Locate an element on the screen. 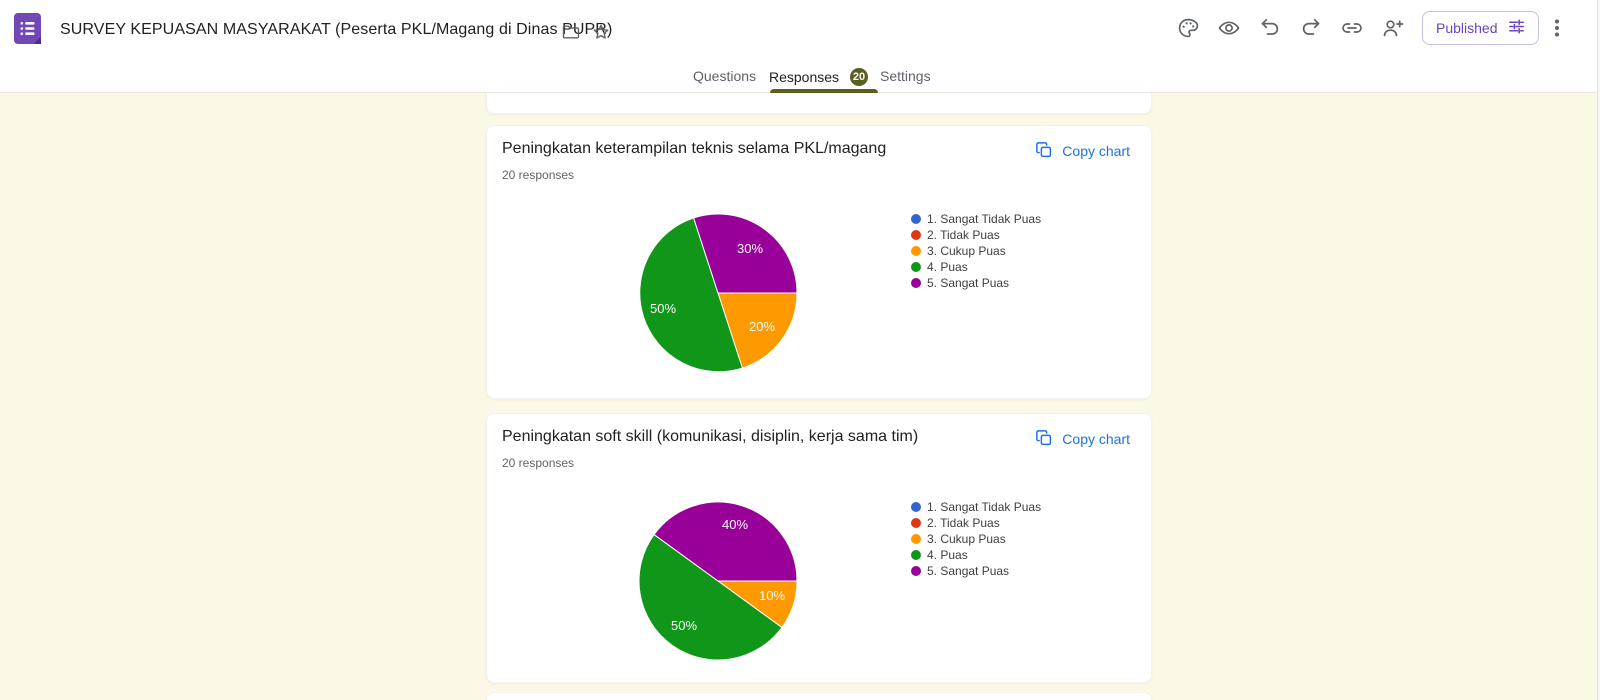 This screenshot has height=700, width=1600. theme-palette-icon is located at coordinates (1188, 28).